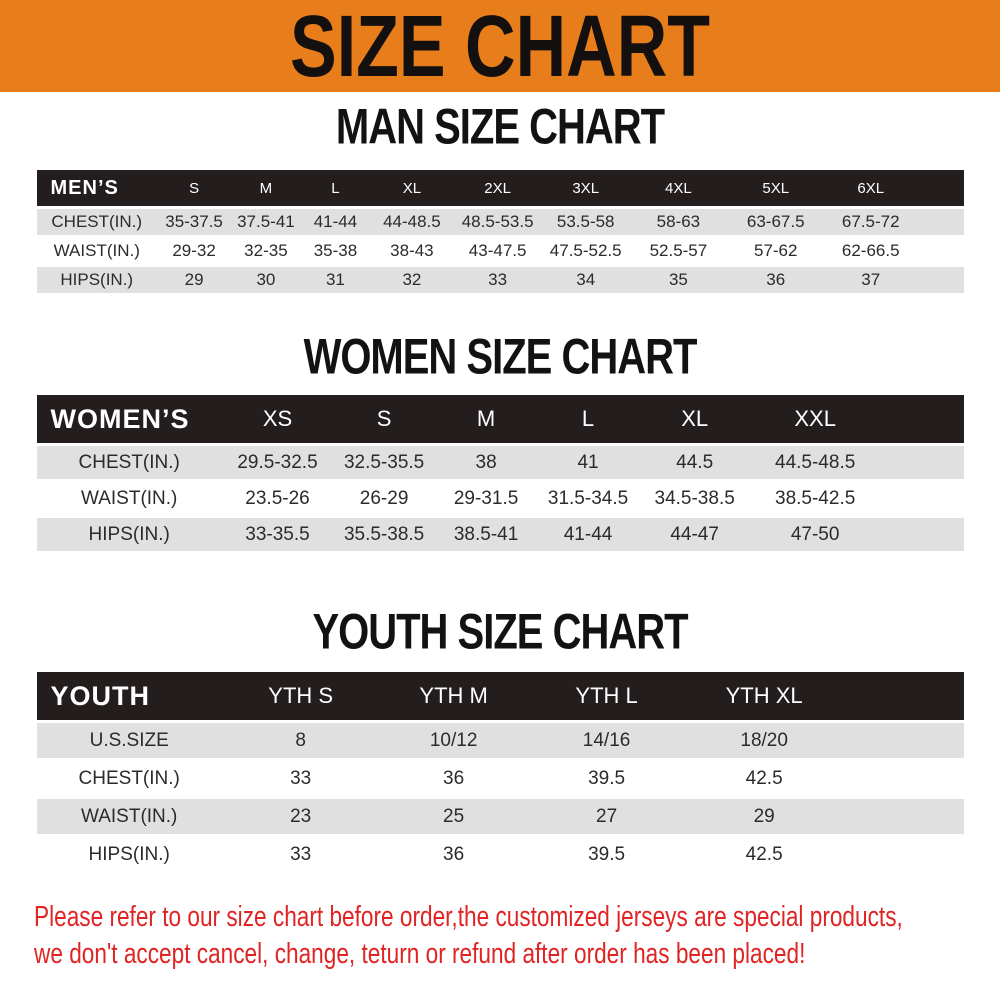 This screenshot has width=1000, height=1000. What do you see at coordinates (776, 222) in the screenshot?
I see `size-value: 63-67.5` at bounding box center [776, 222].